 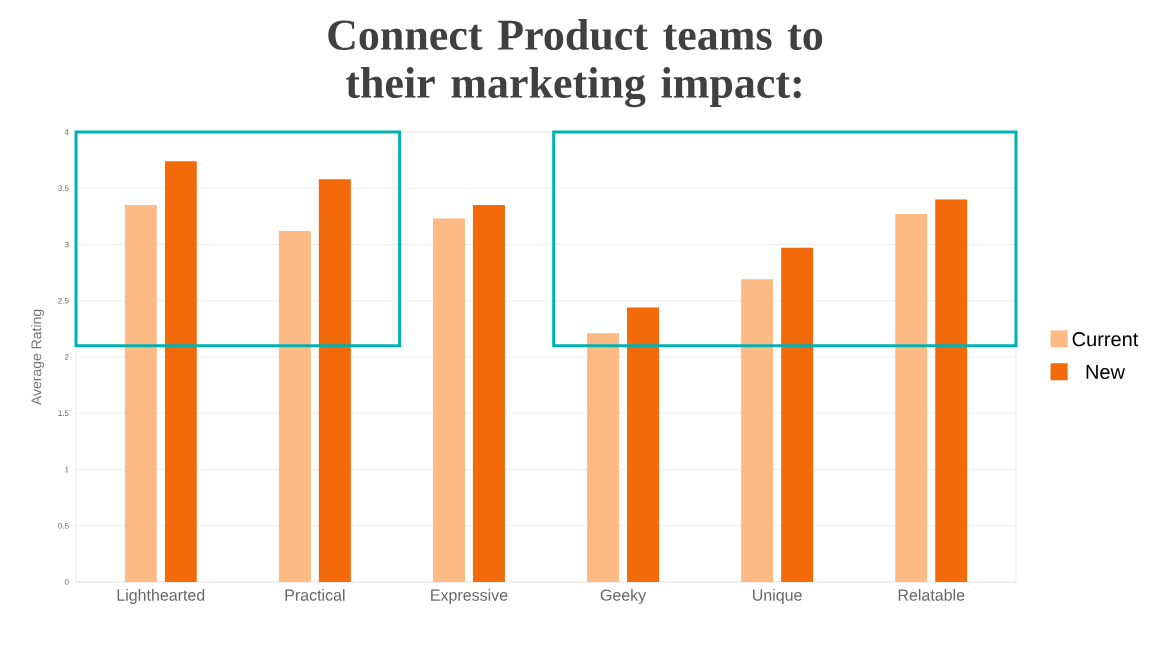 I want to click on legend-label: New, so click(x=1106, y=372).